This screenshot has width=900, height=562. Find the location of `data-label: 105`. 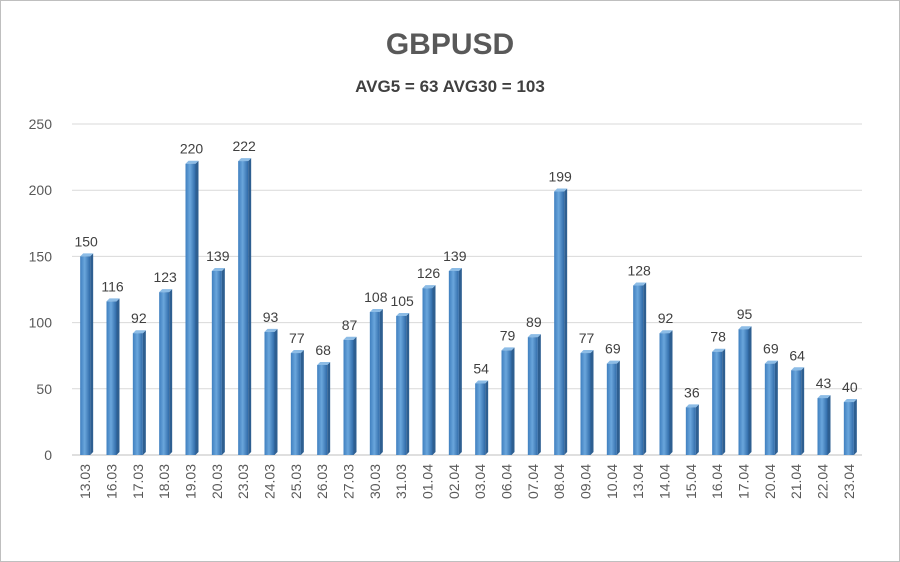

data-label: 105 is located at coordinates (402, 301).